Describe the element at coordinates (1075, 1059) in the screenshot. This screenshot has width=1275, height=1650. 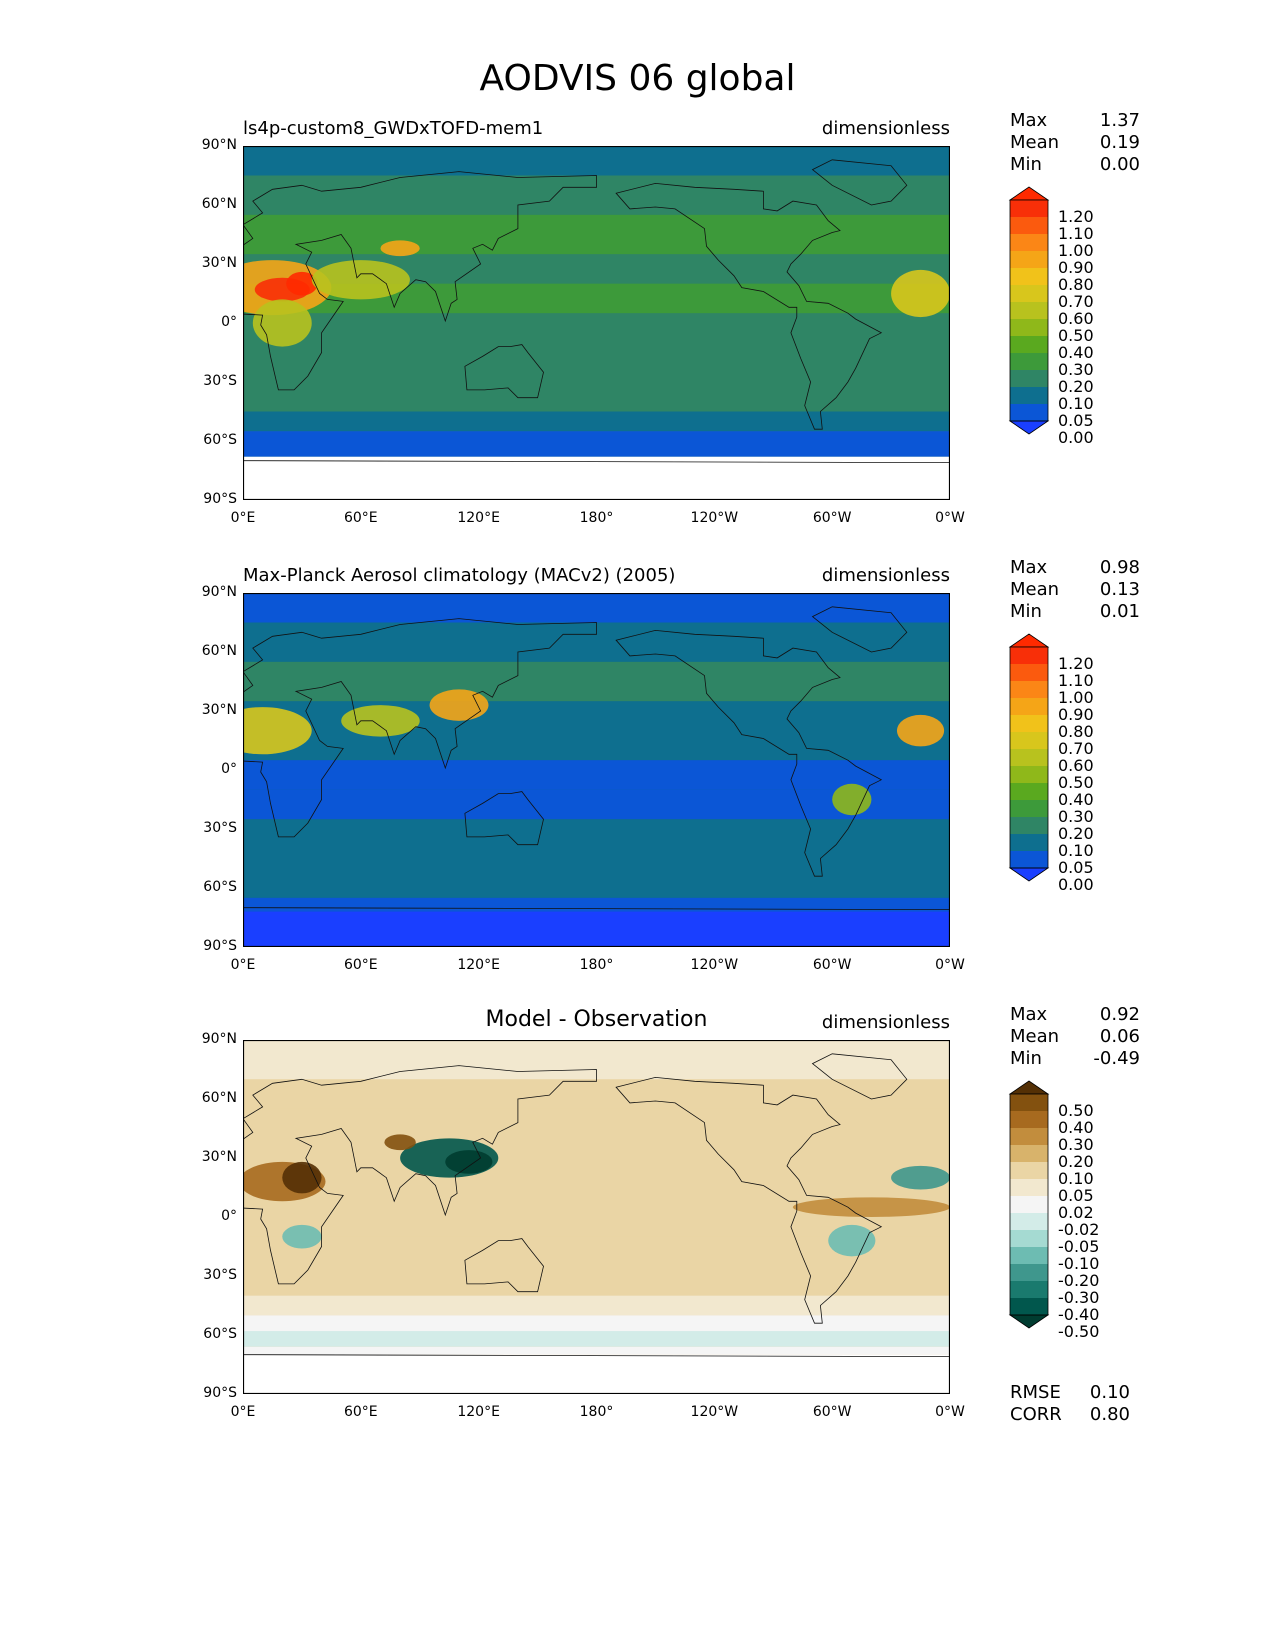
I see `stat-row: Min -0.49` at that location.